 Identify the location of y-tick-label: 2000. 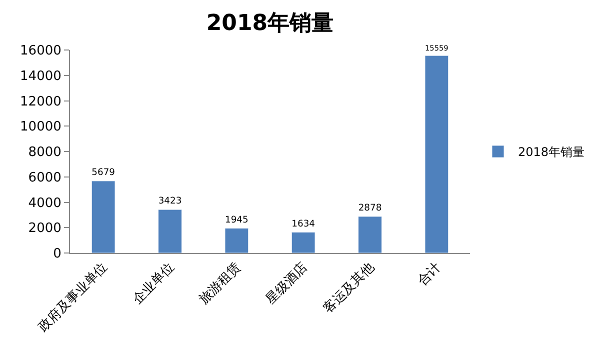
(45, 228).